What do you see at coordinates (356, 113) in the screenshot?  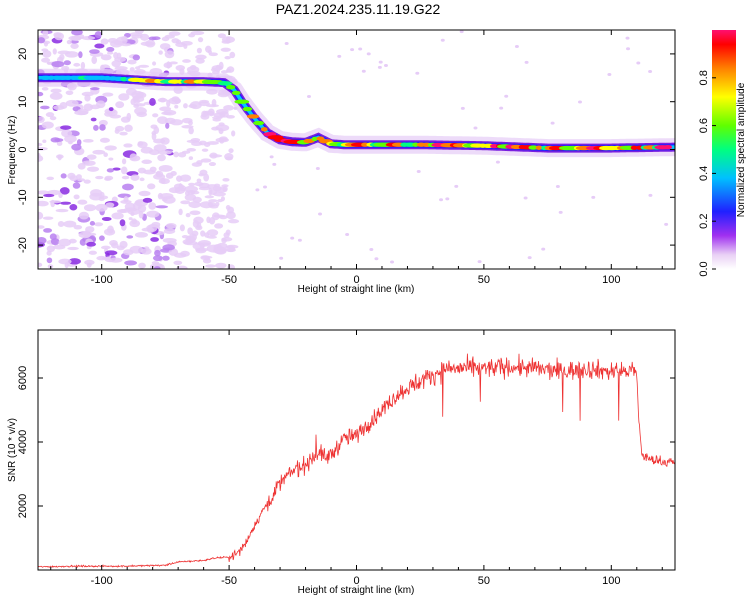 I see `frequency-ridge` at bounding box center [356, 113].